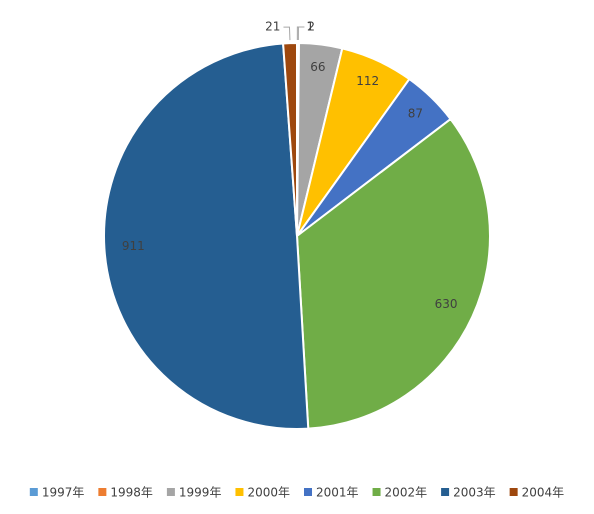 The width and height of the screenshot is (594, 514). Describe the element at coordinates (272, 27) in the screenshot. I see `data-label: 21` at that location.